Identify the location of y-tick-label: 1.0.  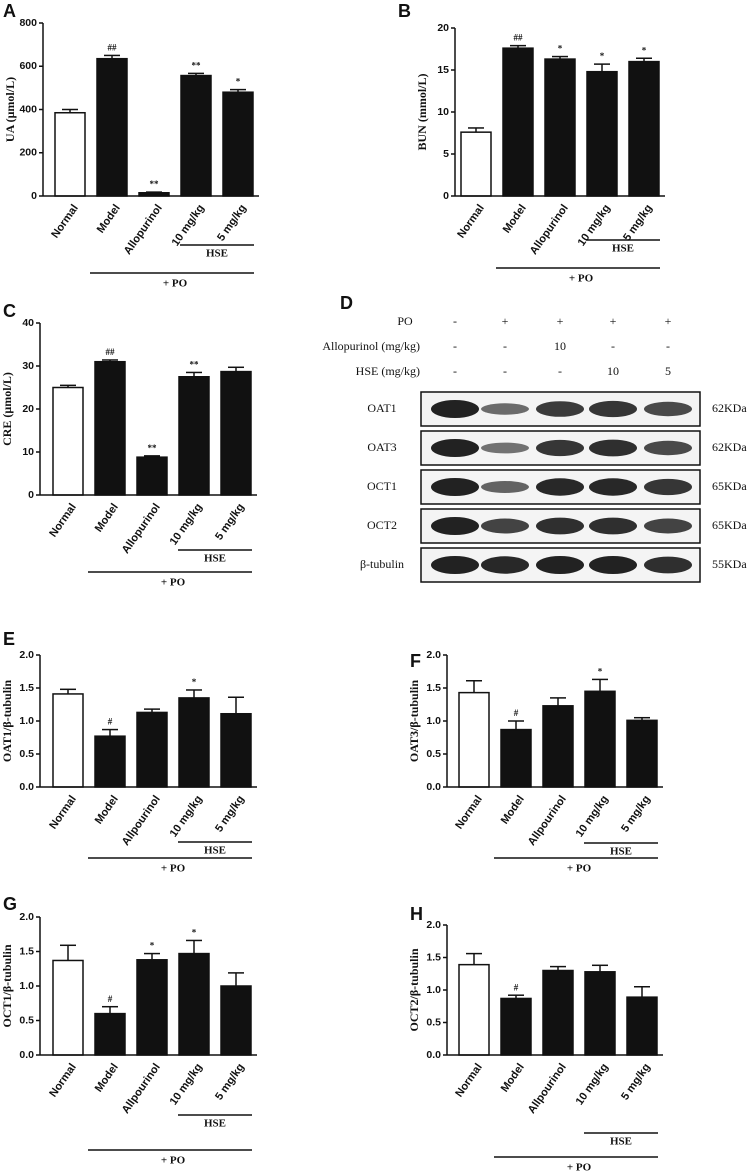
(433, 990).